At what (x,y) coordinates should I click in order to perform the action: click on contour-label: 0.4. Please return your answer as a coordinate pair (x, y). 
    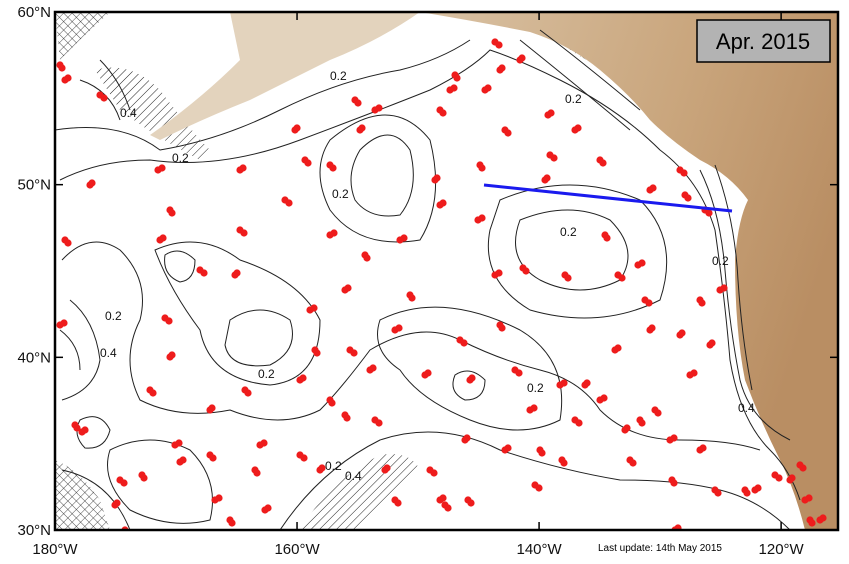
    Looking at the image, I should click on (108, 353).